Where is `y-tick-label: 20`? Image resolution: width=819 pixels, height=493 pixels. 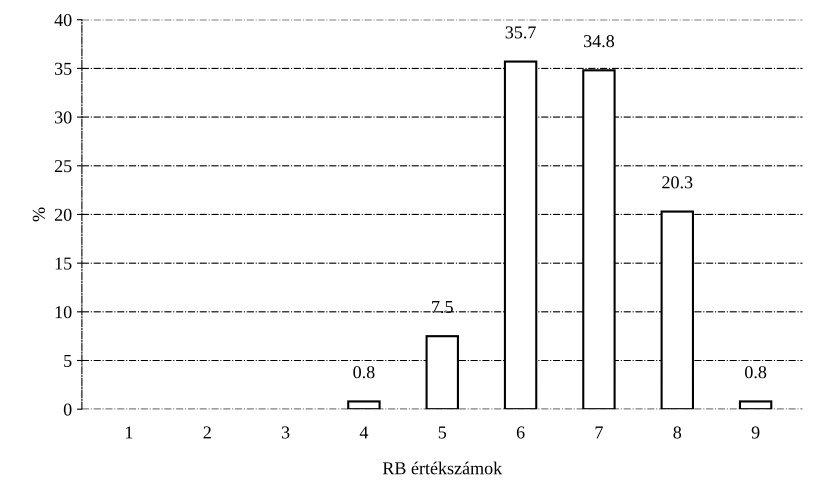
y-tick-label: 20 is located at coordinates (63, 214).